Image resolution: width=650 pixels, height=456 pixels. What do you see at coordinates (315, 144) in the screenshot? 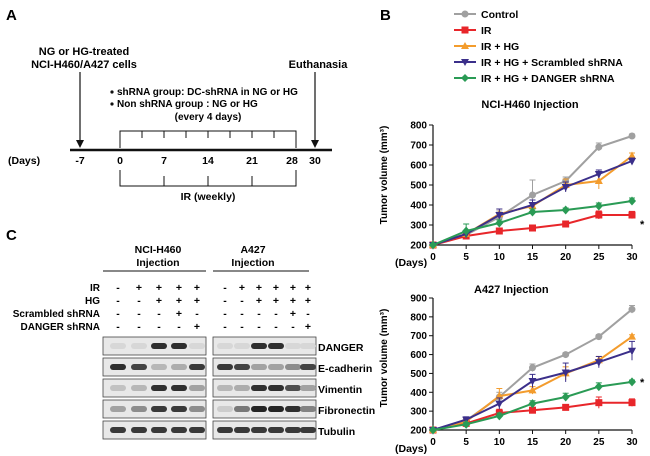
I see `arrow-euthanasia-head` at bounding box center [315, 144].